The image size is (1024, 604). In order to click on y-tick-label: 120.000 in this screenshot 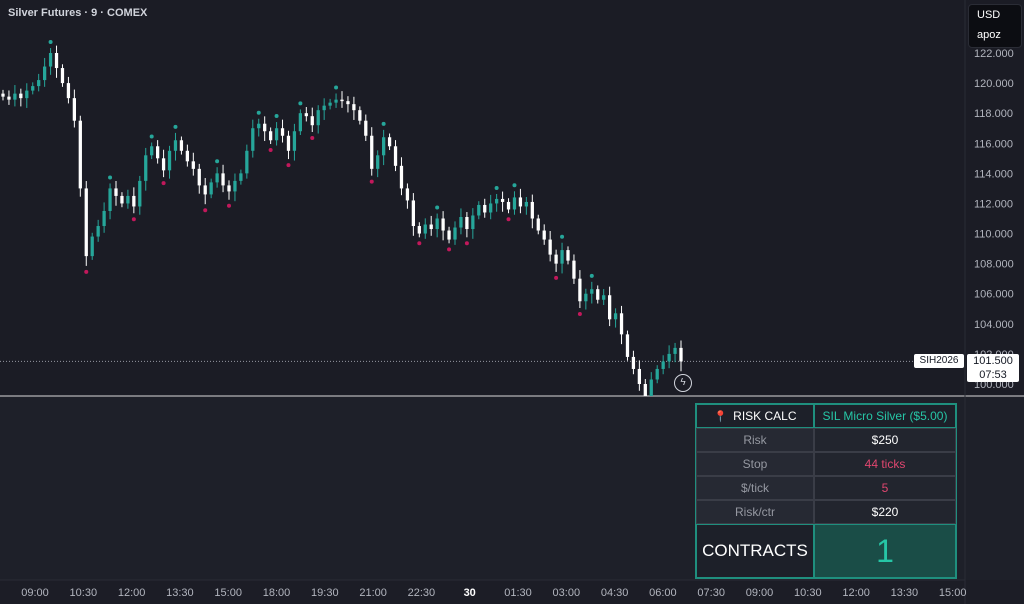, I will do `click(994, 84)`.